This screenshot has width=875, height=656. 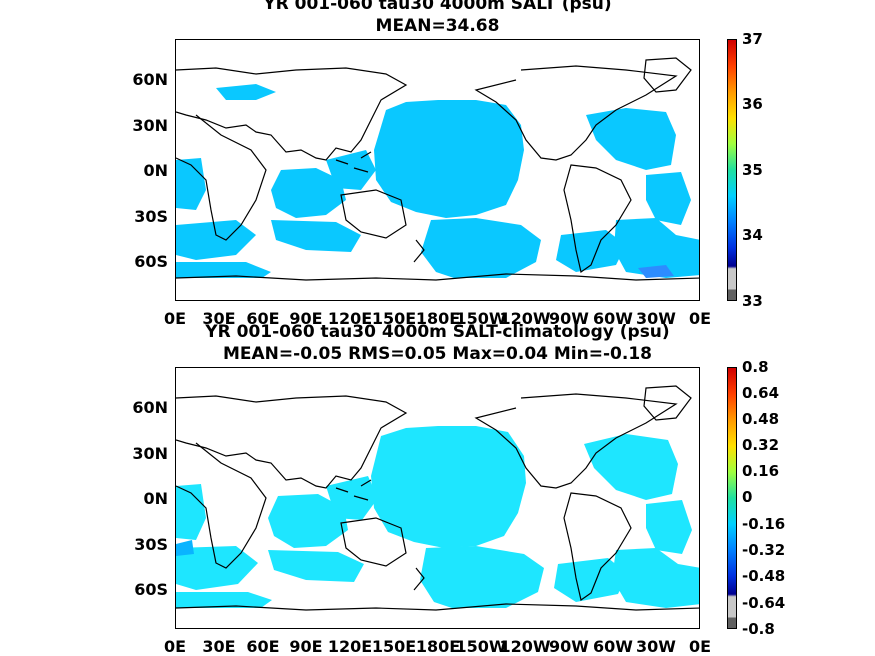 What do you see at coordinates (306, 646) in the screenshot?
I see `panel2-lon-label: 90E` at bounding box center [306, 646].